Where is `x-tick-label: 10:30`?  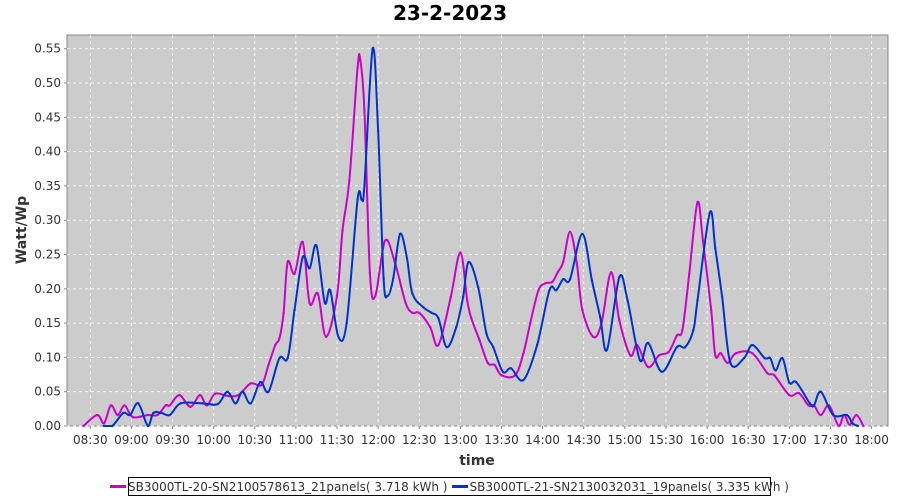 x-tick-label: 10:30 is located at coordinates (254, 440).